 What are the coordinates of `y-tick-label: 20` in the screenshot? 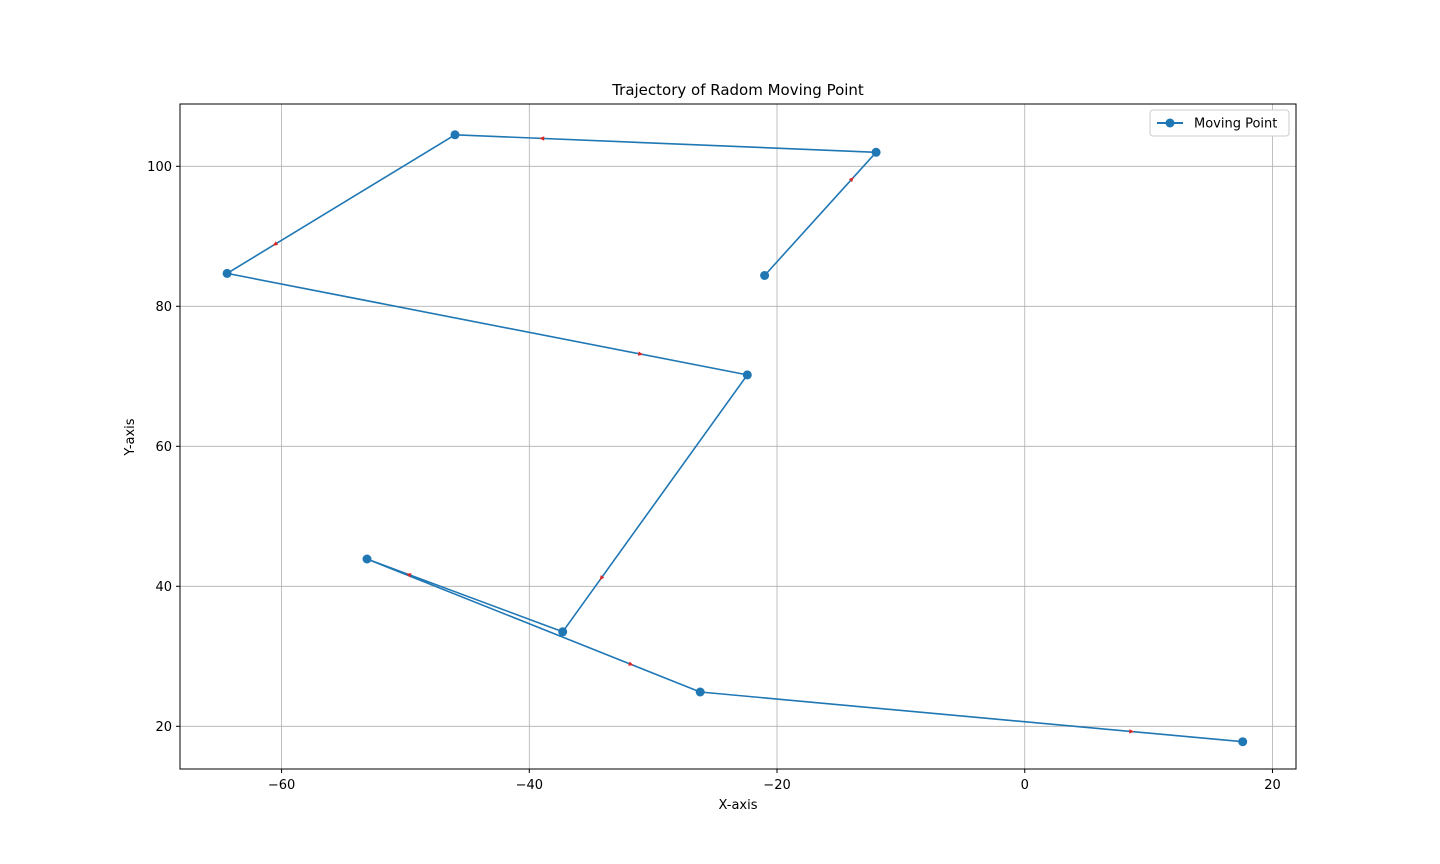 It's located at (163, 727).